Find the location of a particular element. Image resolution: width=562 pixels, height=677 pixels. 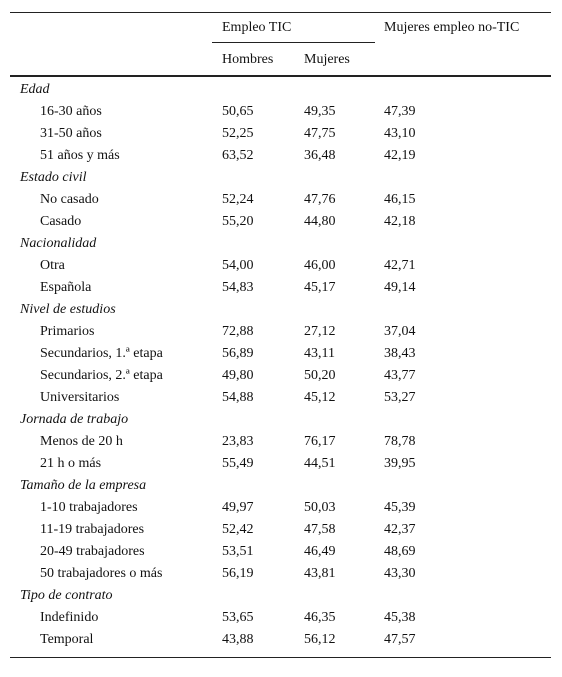

section-header-row: Edad is located at coordinates (280, 90).